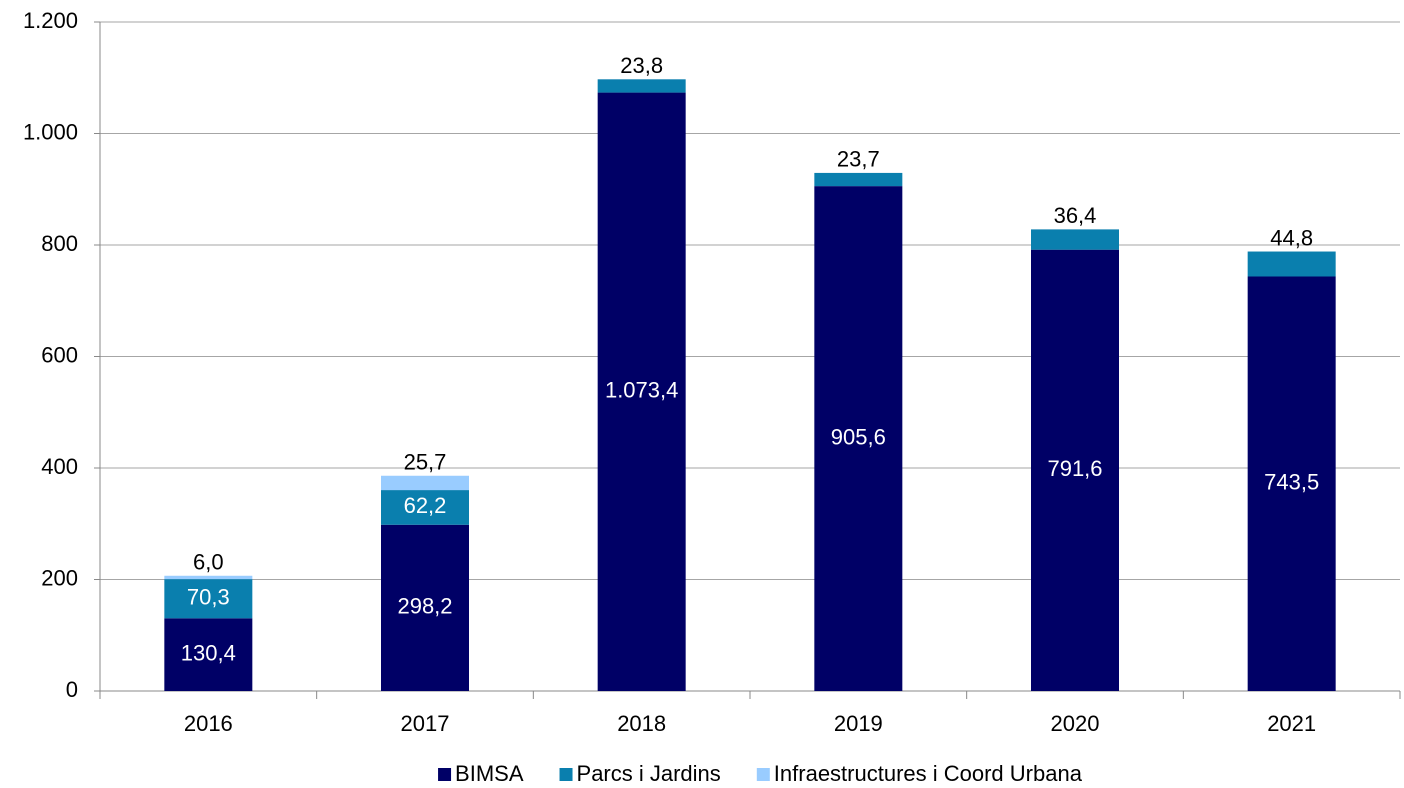  What do you see at coordinates (858, 159) in the screenshot?
I see `data-label: 23,7` at bounding box center [858, 159].